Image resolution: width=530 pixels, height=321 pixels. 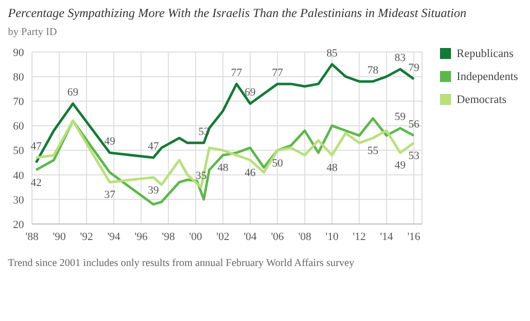 What do you see at coordinates (110, 195) in the screenshot?
I see `data-label: 37` at bounding box center [110, 195].